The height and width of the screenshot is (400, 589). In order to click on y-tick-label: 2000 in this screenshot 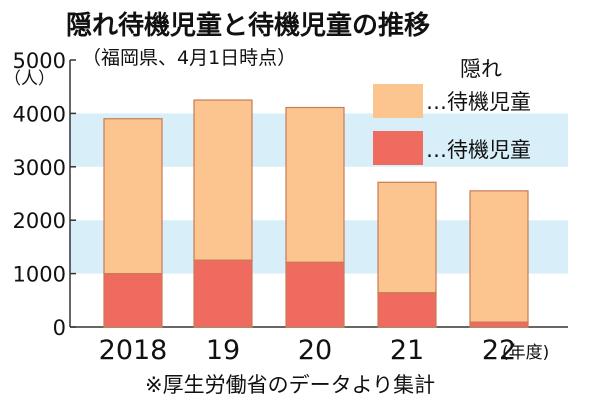, I will do `click(39, 221)`.